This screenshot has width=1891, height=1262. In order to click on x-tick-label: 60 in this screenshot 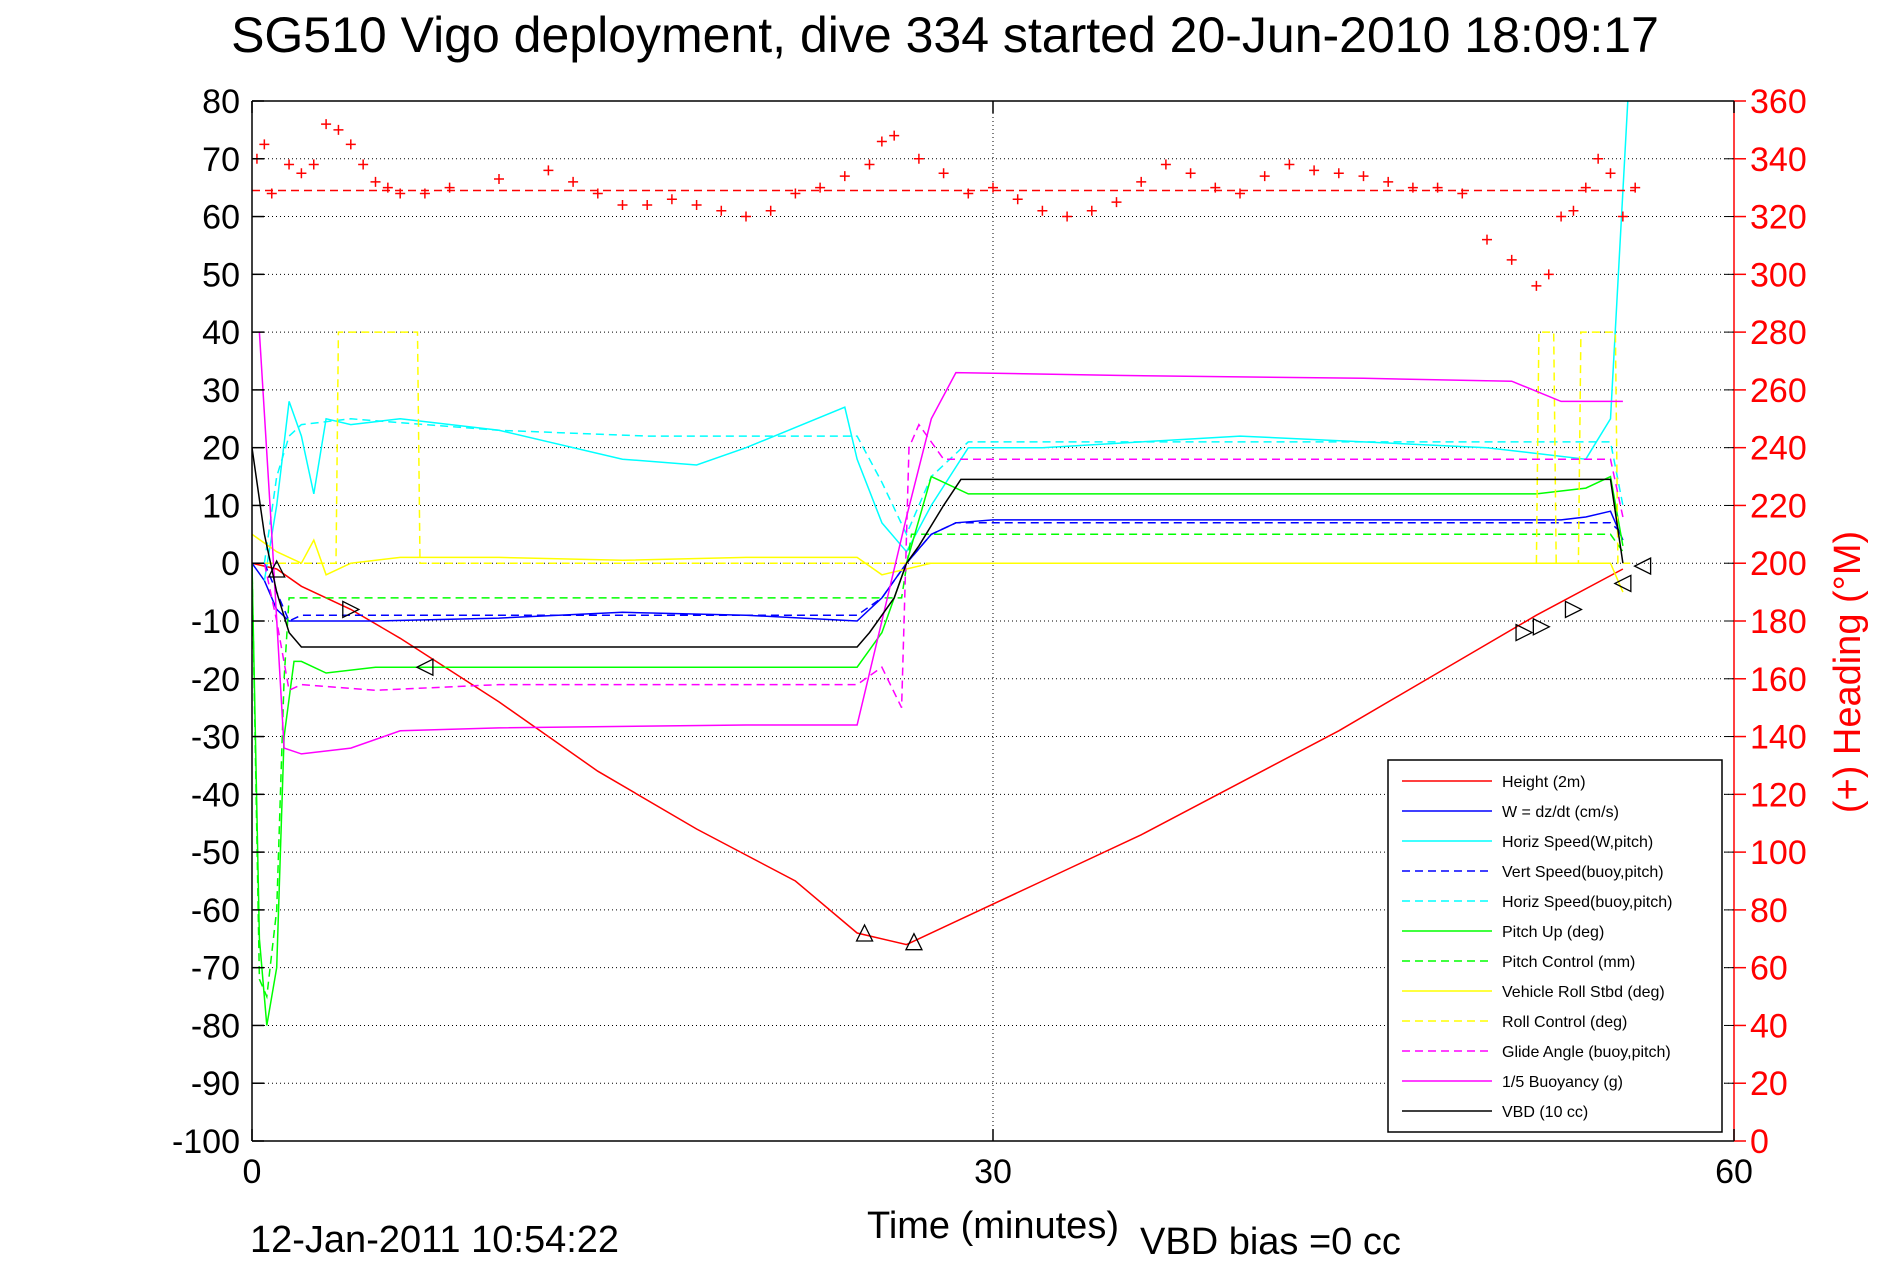, I will do `click(1734, 1172)`.